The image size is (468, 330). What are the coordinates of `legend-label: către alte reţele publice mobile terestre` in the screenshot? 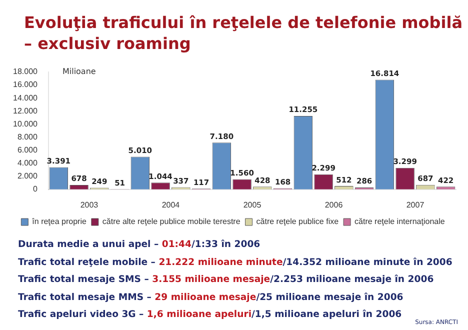 It's located at (171, 221).